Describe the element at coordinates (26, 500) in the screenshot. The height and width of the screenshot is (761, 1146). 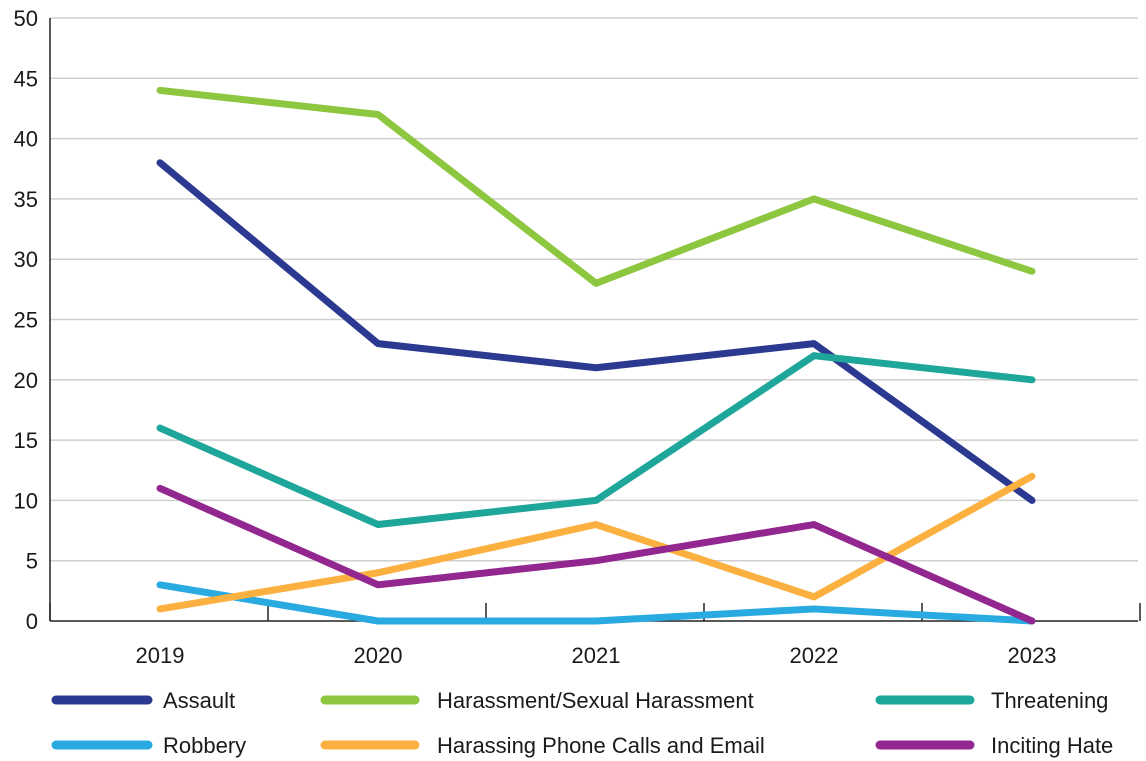
I see `y-tick-label: 10` at that location.